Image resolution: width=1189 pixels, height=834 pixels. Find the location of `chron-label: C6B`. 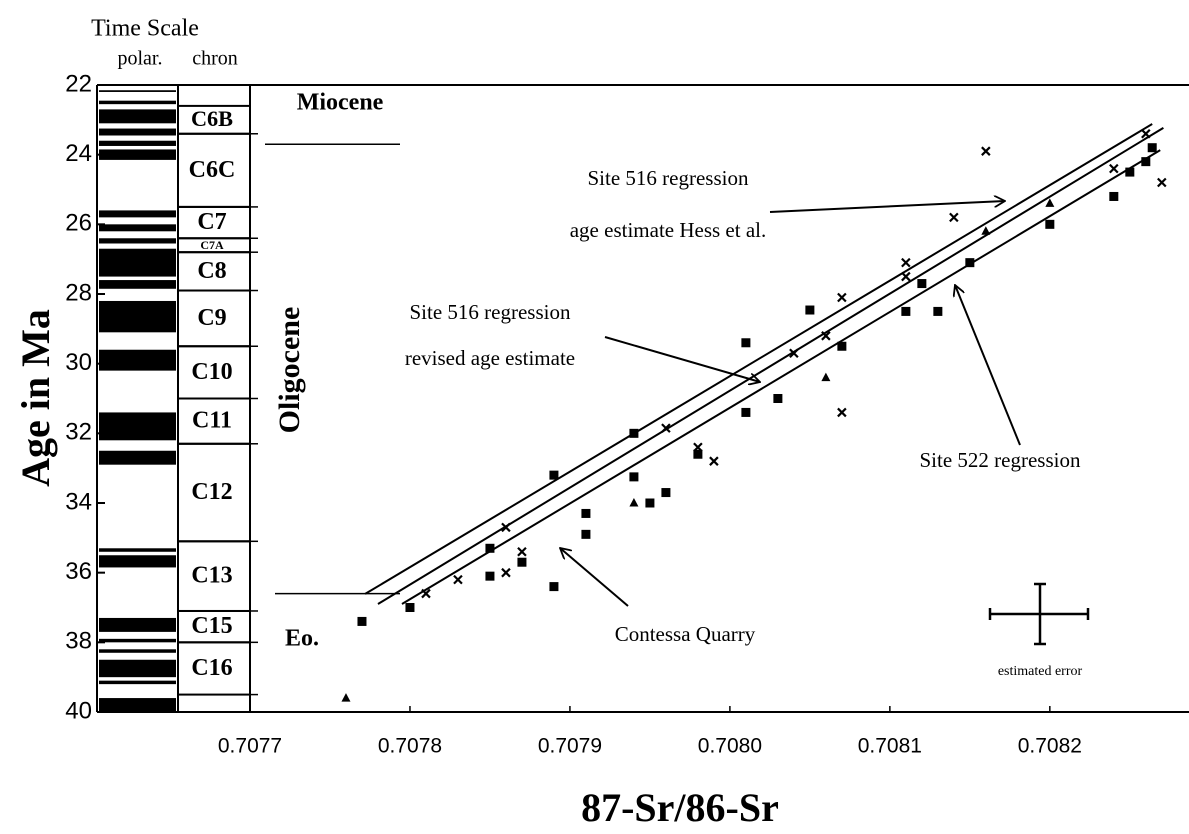

chron-label: C6B is located at coordinates (212, 118).